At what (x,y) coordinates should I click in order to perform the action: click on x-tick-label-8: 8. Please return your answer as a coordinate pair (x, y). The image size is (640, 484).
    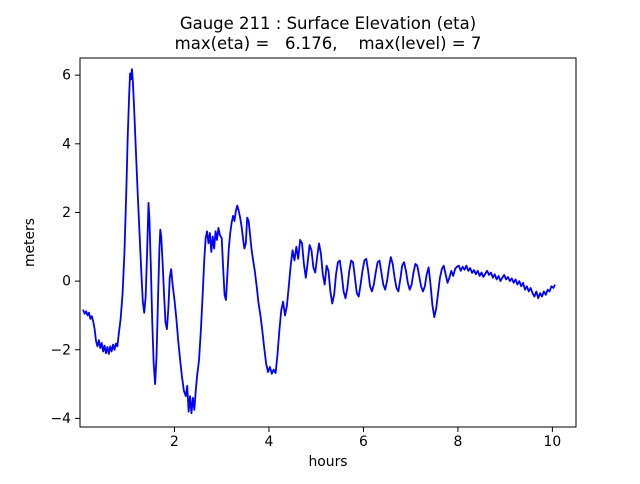
    Looking at the image, I should click on (457, 442).